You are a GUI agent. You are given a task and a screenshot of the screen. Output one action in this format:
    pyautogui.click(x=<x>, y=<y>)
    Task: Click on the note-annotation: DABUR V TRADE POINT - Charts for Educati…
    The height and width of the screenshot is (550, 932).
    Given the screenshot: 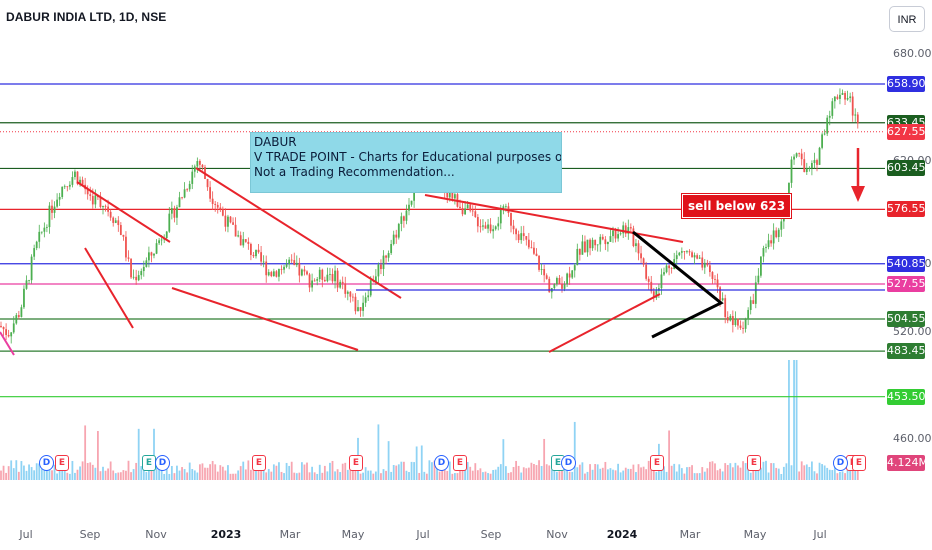 What is the action you would take?
    pyautogui.click(x=406, y=162)
    